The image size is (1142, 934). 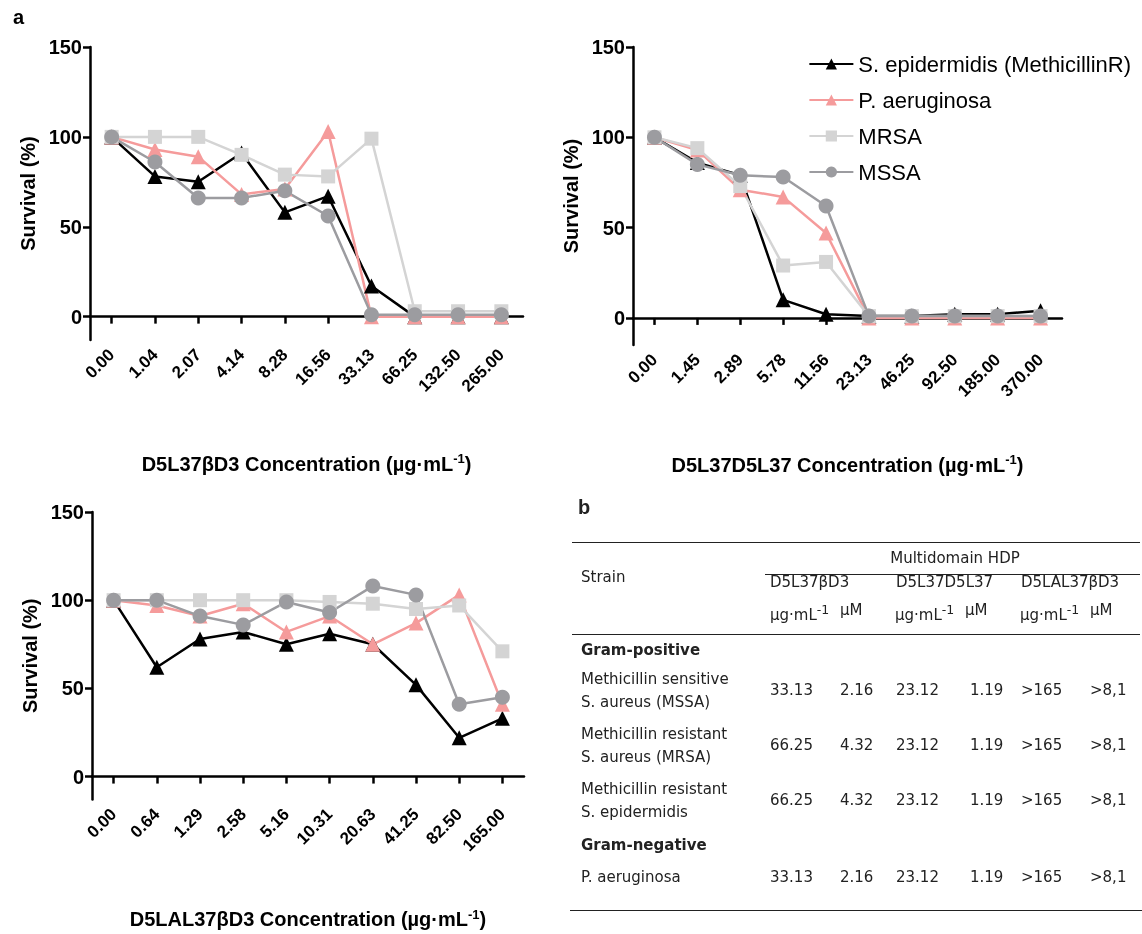 I want to click on x-tick-label: 5.16, so click(x=275, y=823).